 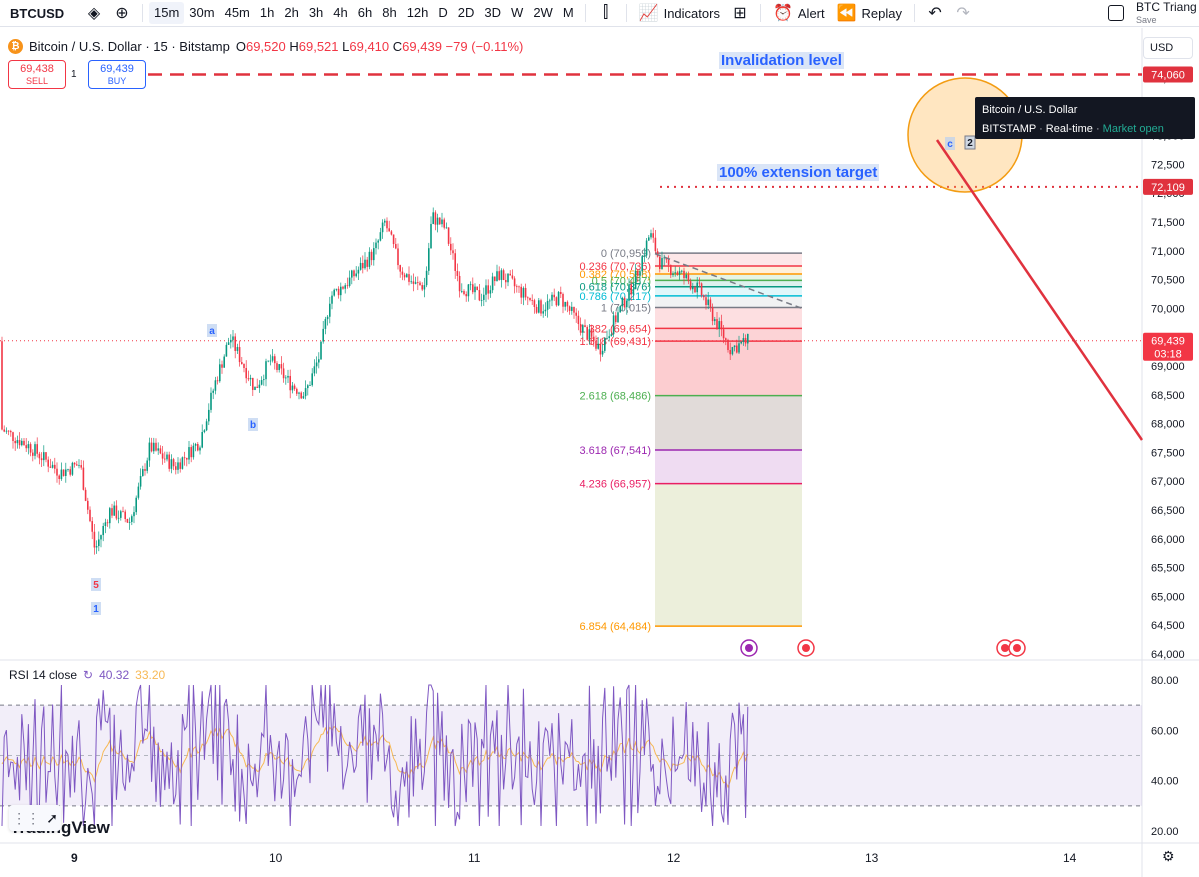 What do you see at coordinates (37, 74) in the screenshot?
I see `sell-button: 69,438 SELL` at bounding box center [37, 74].